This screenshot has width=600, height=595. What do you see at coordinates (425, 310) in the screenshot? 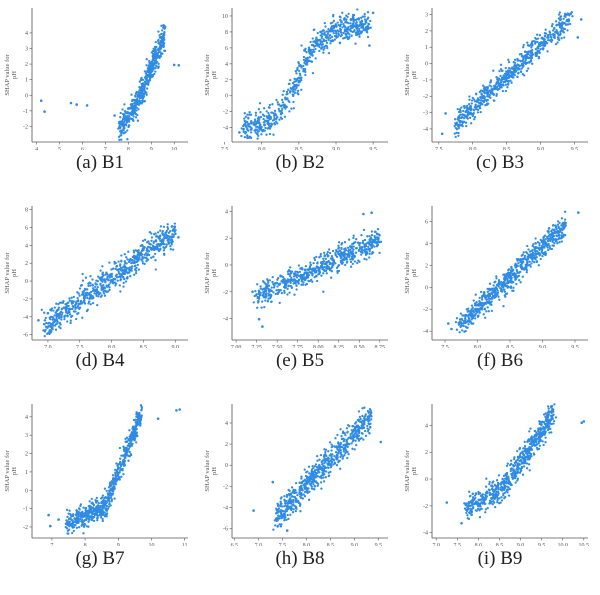
I see `y-tick-label: -2` at bounding box center [425, 310].